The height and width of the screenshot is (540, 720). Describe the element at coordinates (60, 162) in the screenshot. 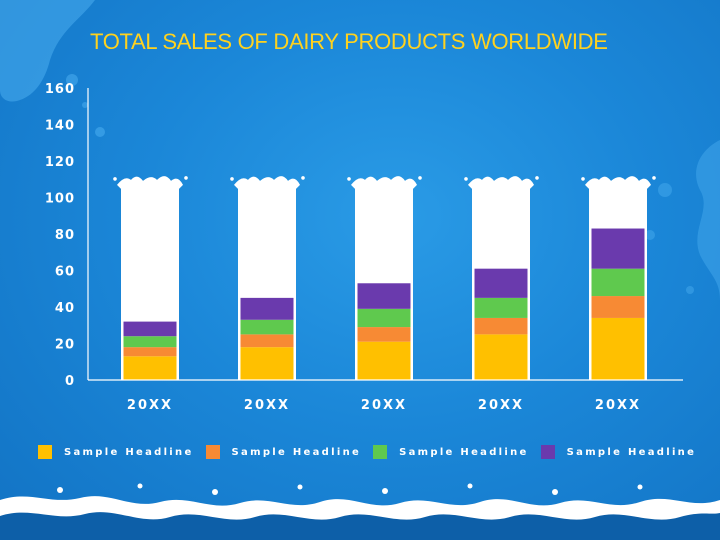

I see `y-tick-label: 120` at that location.